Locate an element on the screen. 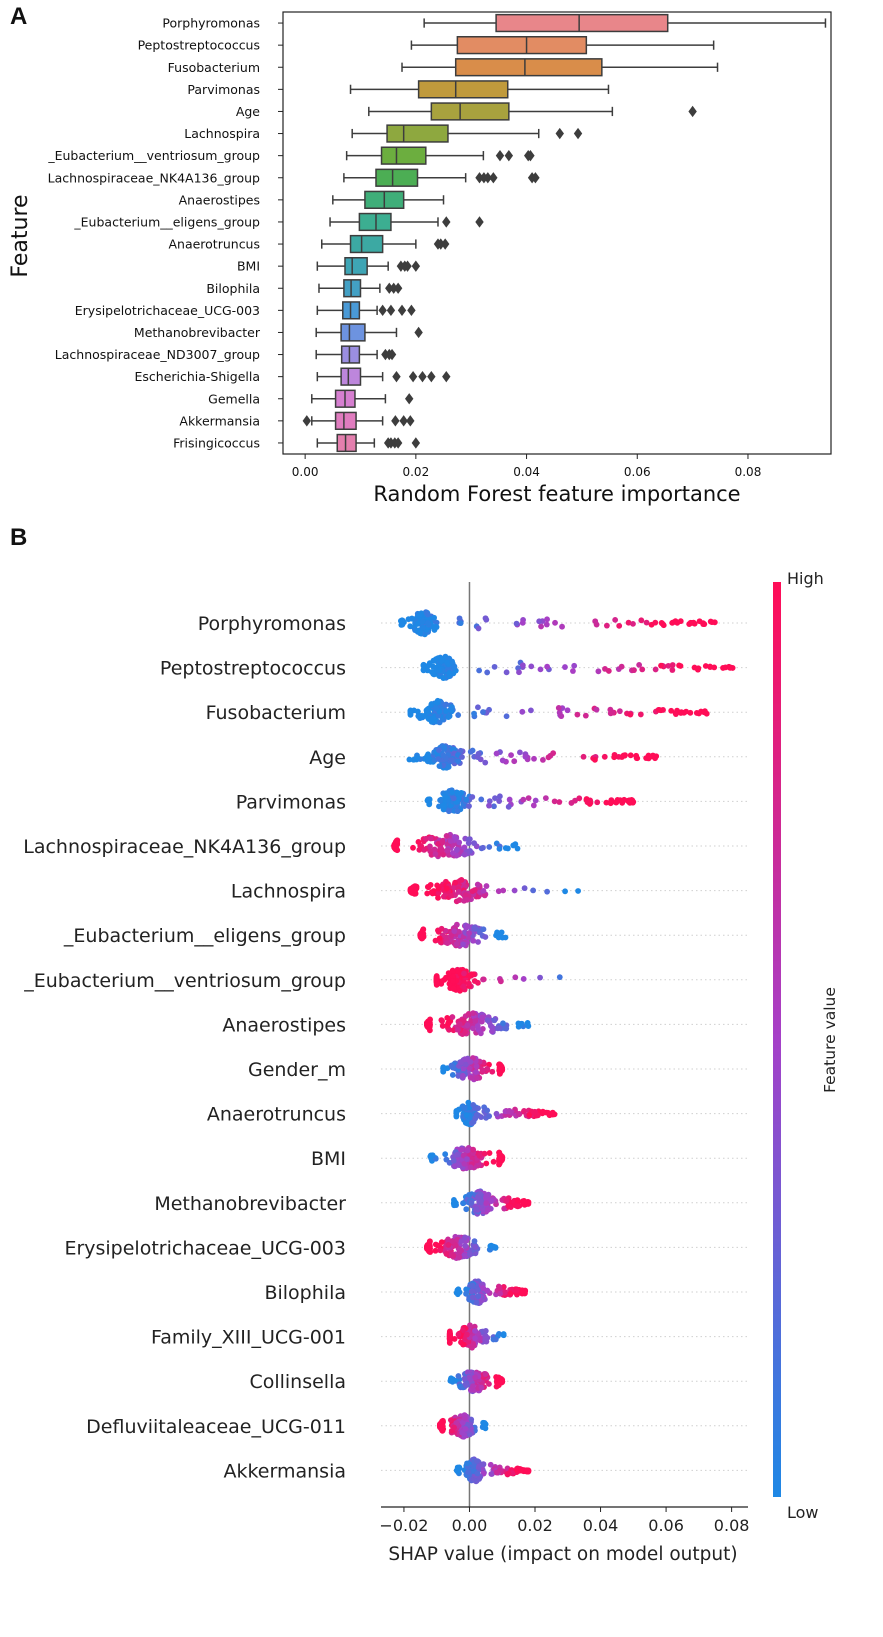 This screenshot has width=883, height=1637. y-tick-label: Frisingicoccus is located at coordinates (216, 442).